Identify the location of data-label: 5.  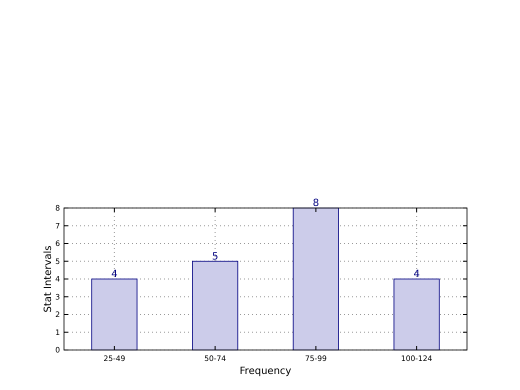
(215, 256).